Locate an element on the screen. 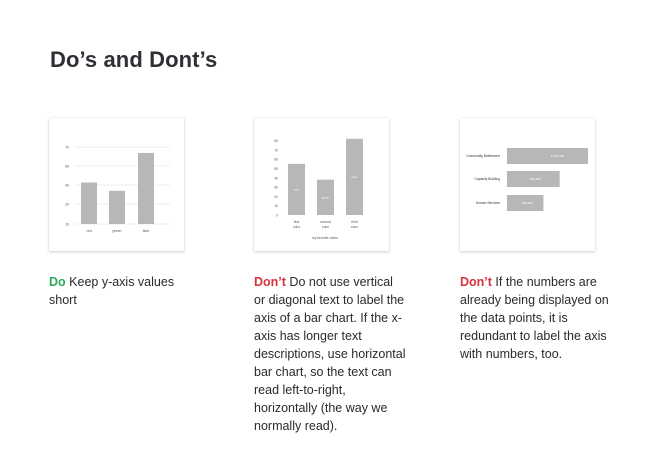  x-axis-title: my favorite colors is located at coordinates (325, 238).